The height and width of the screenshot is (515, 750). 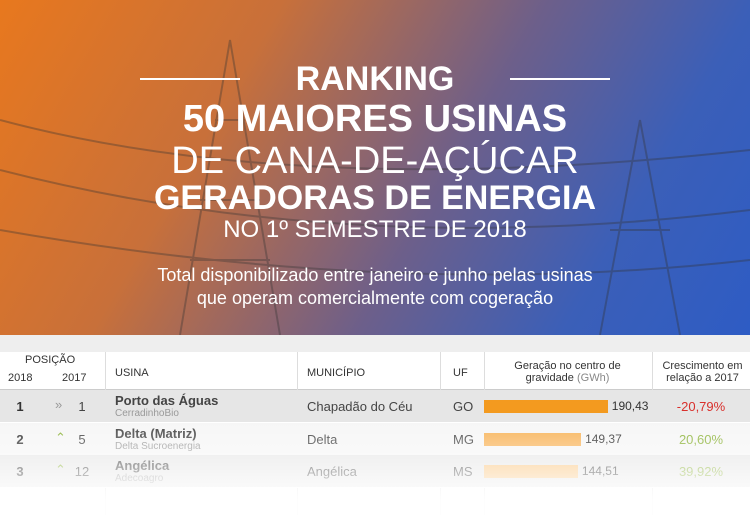 What do you see at coordinates (375, 389) in the screenshot?
I see `header-rule` at bounding box center [375, 389].